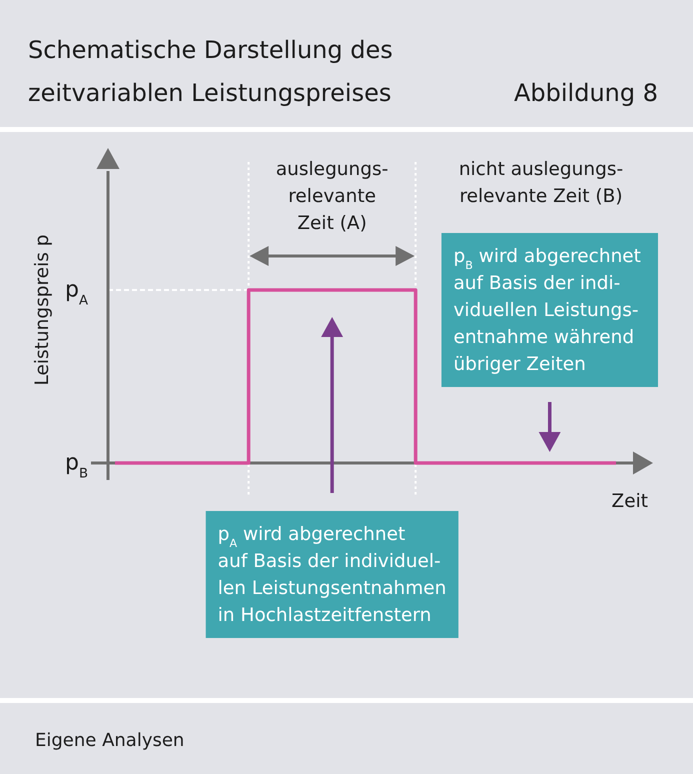  What do you see at coordinates (210, 71) in the screenshot?
I see `chart-title: Schematische Darstellung des zeitvariablen Leistungspreises` at bounding box center [210, 71].